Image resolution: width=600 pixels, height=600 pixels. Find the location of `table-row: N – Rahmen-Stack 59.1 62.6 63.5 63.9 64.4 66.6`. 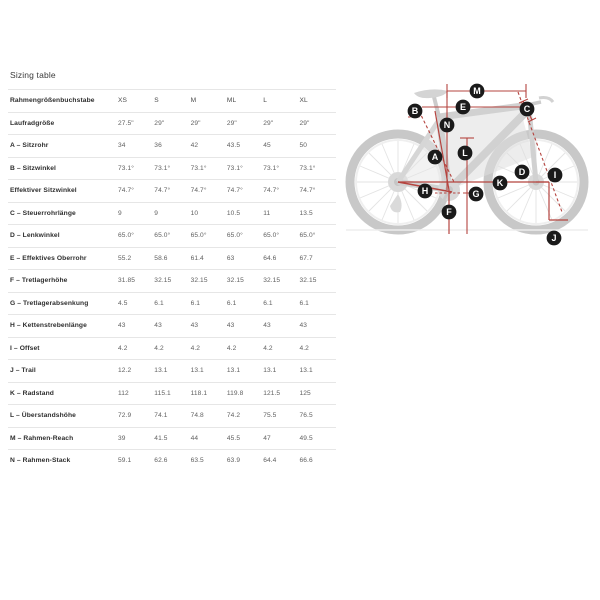

table-row: N – Rahmen-Stack 59.1 62.6 63.5 63.9 64.4 66.6 is located at coordinates (172, 460).